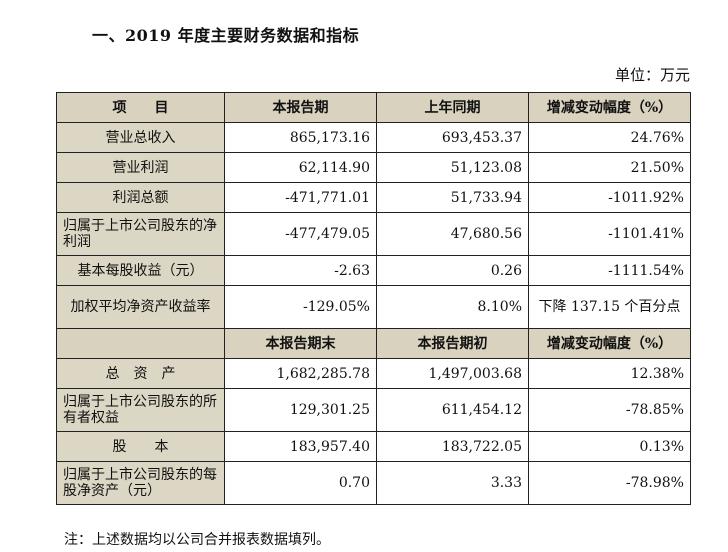 This screenshot has width=728, height=552. I want to click on table-row: 加权平均净资产收益率 -129.05% 8.10% 下降 137.15 个百分点, so click(373, 307).